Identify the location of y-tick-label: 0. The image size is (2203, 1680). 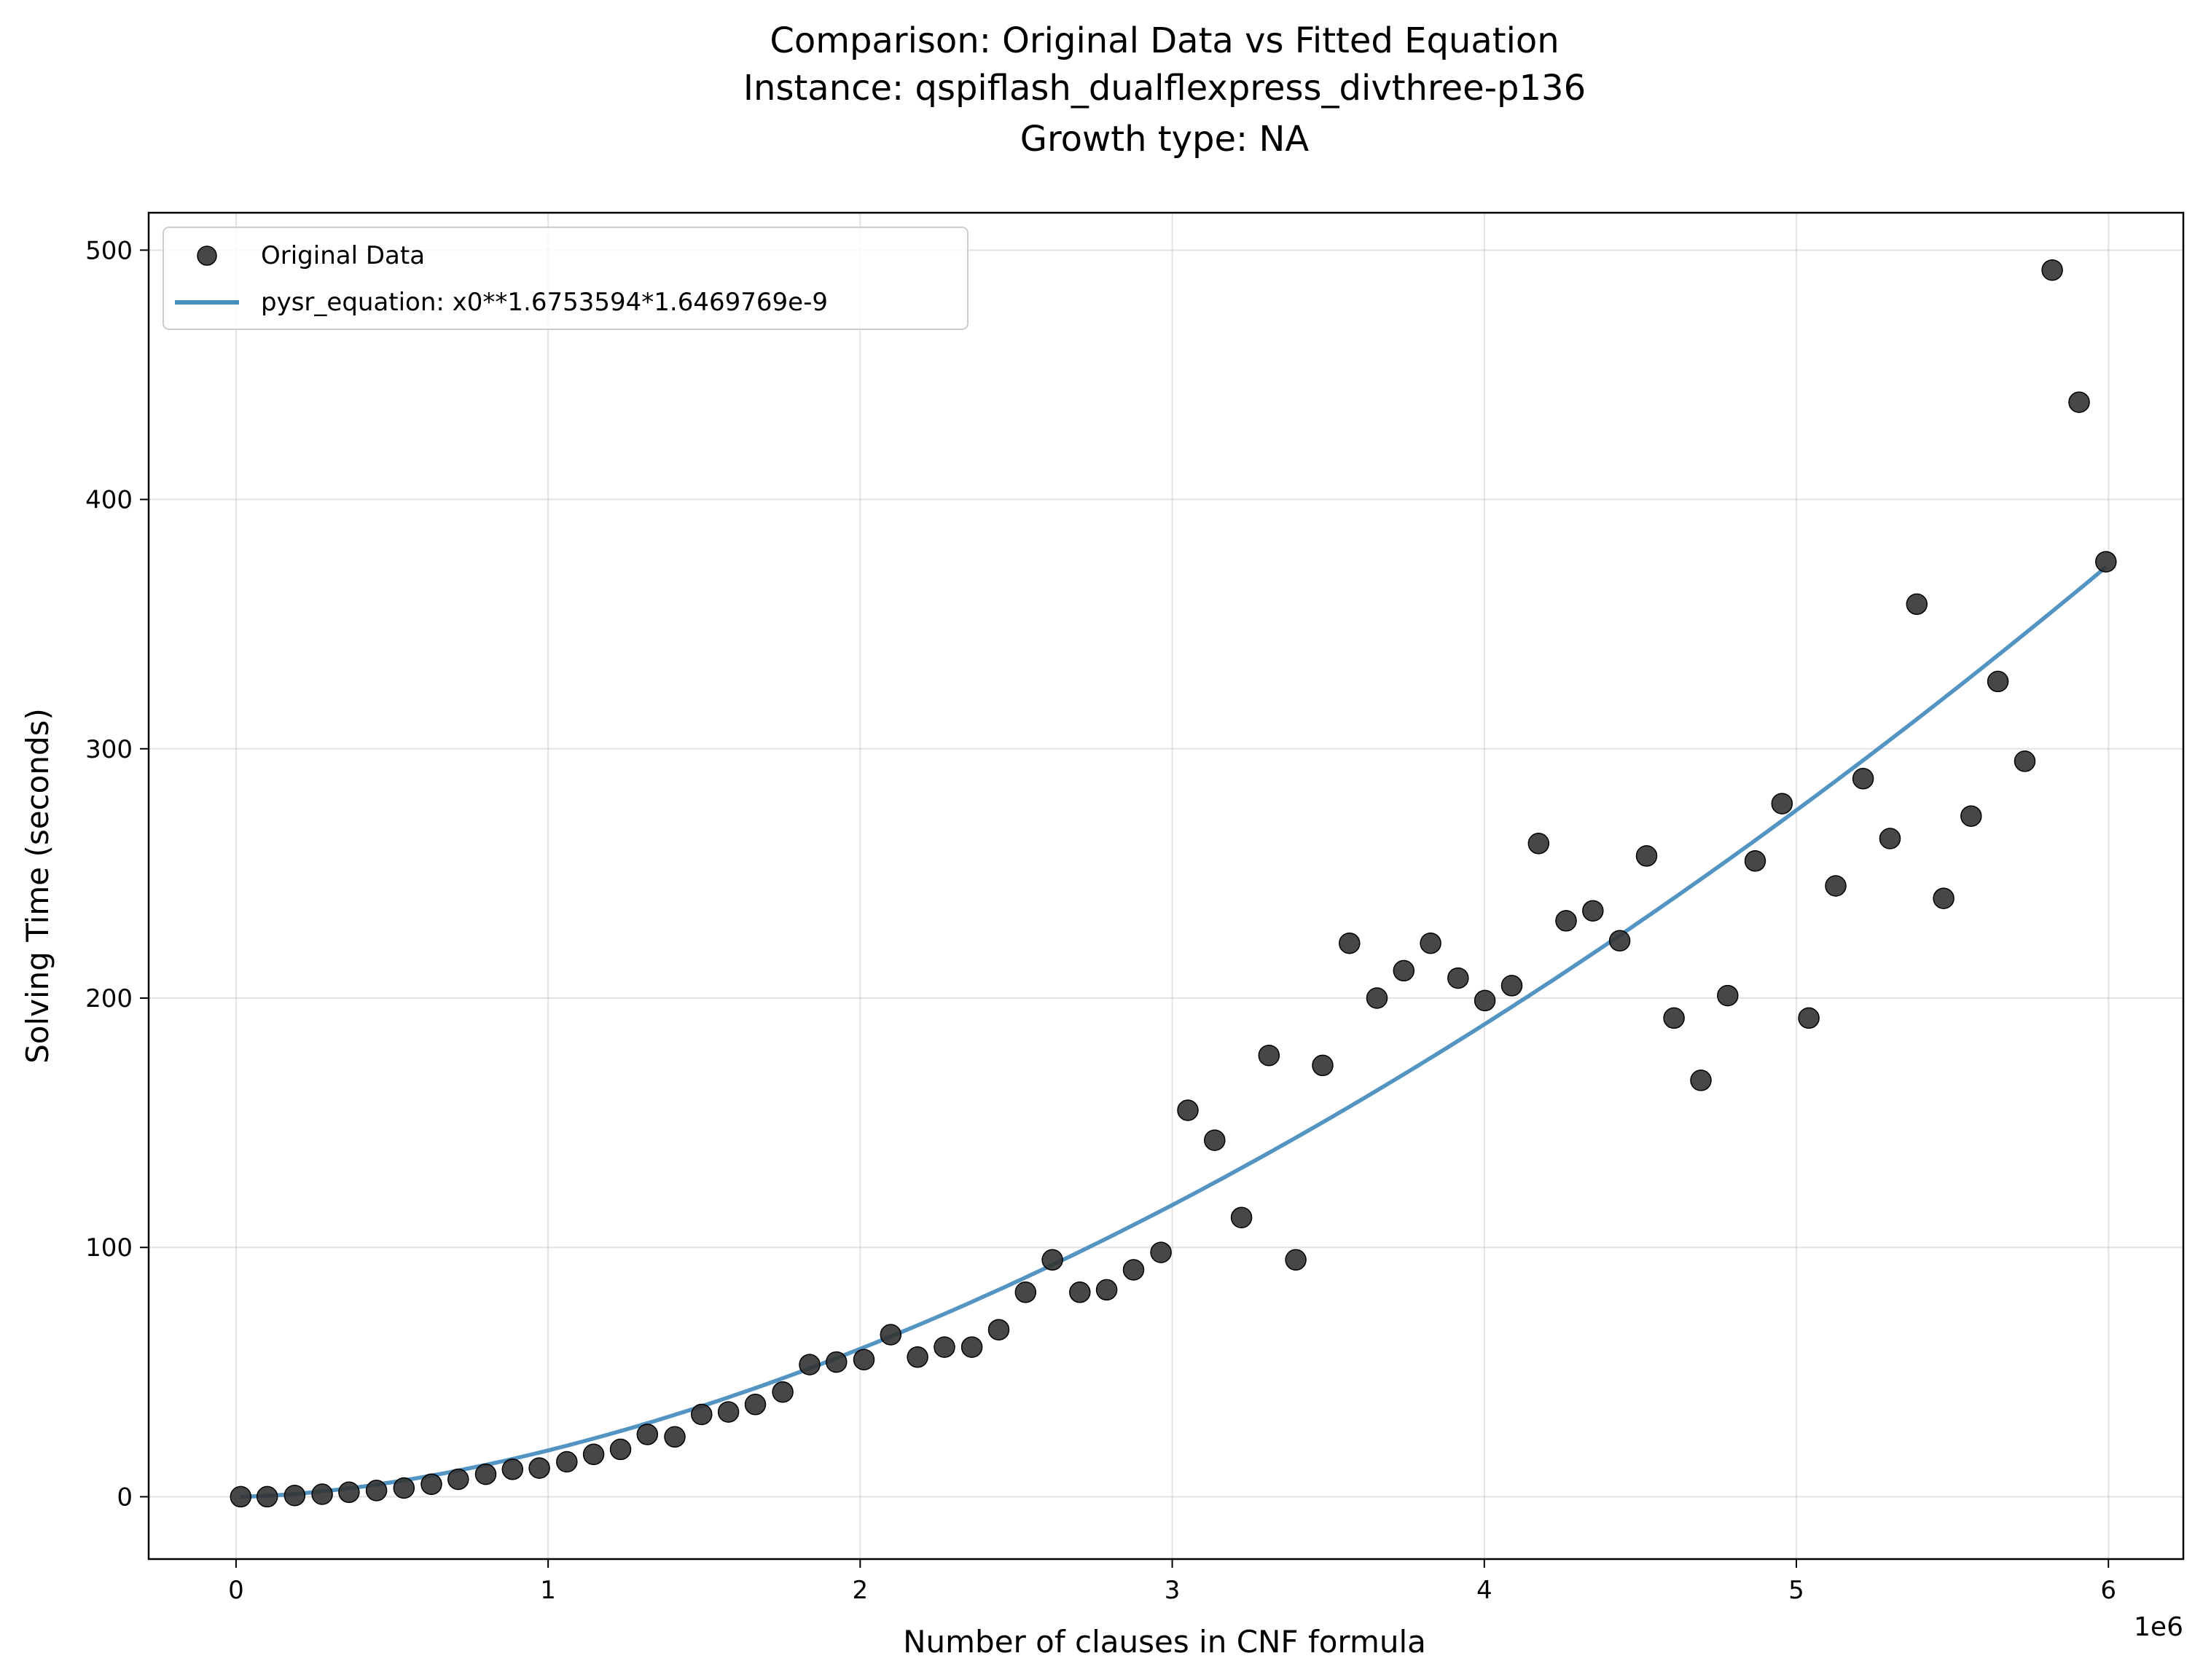
(125, 1497).